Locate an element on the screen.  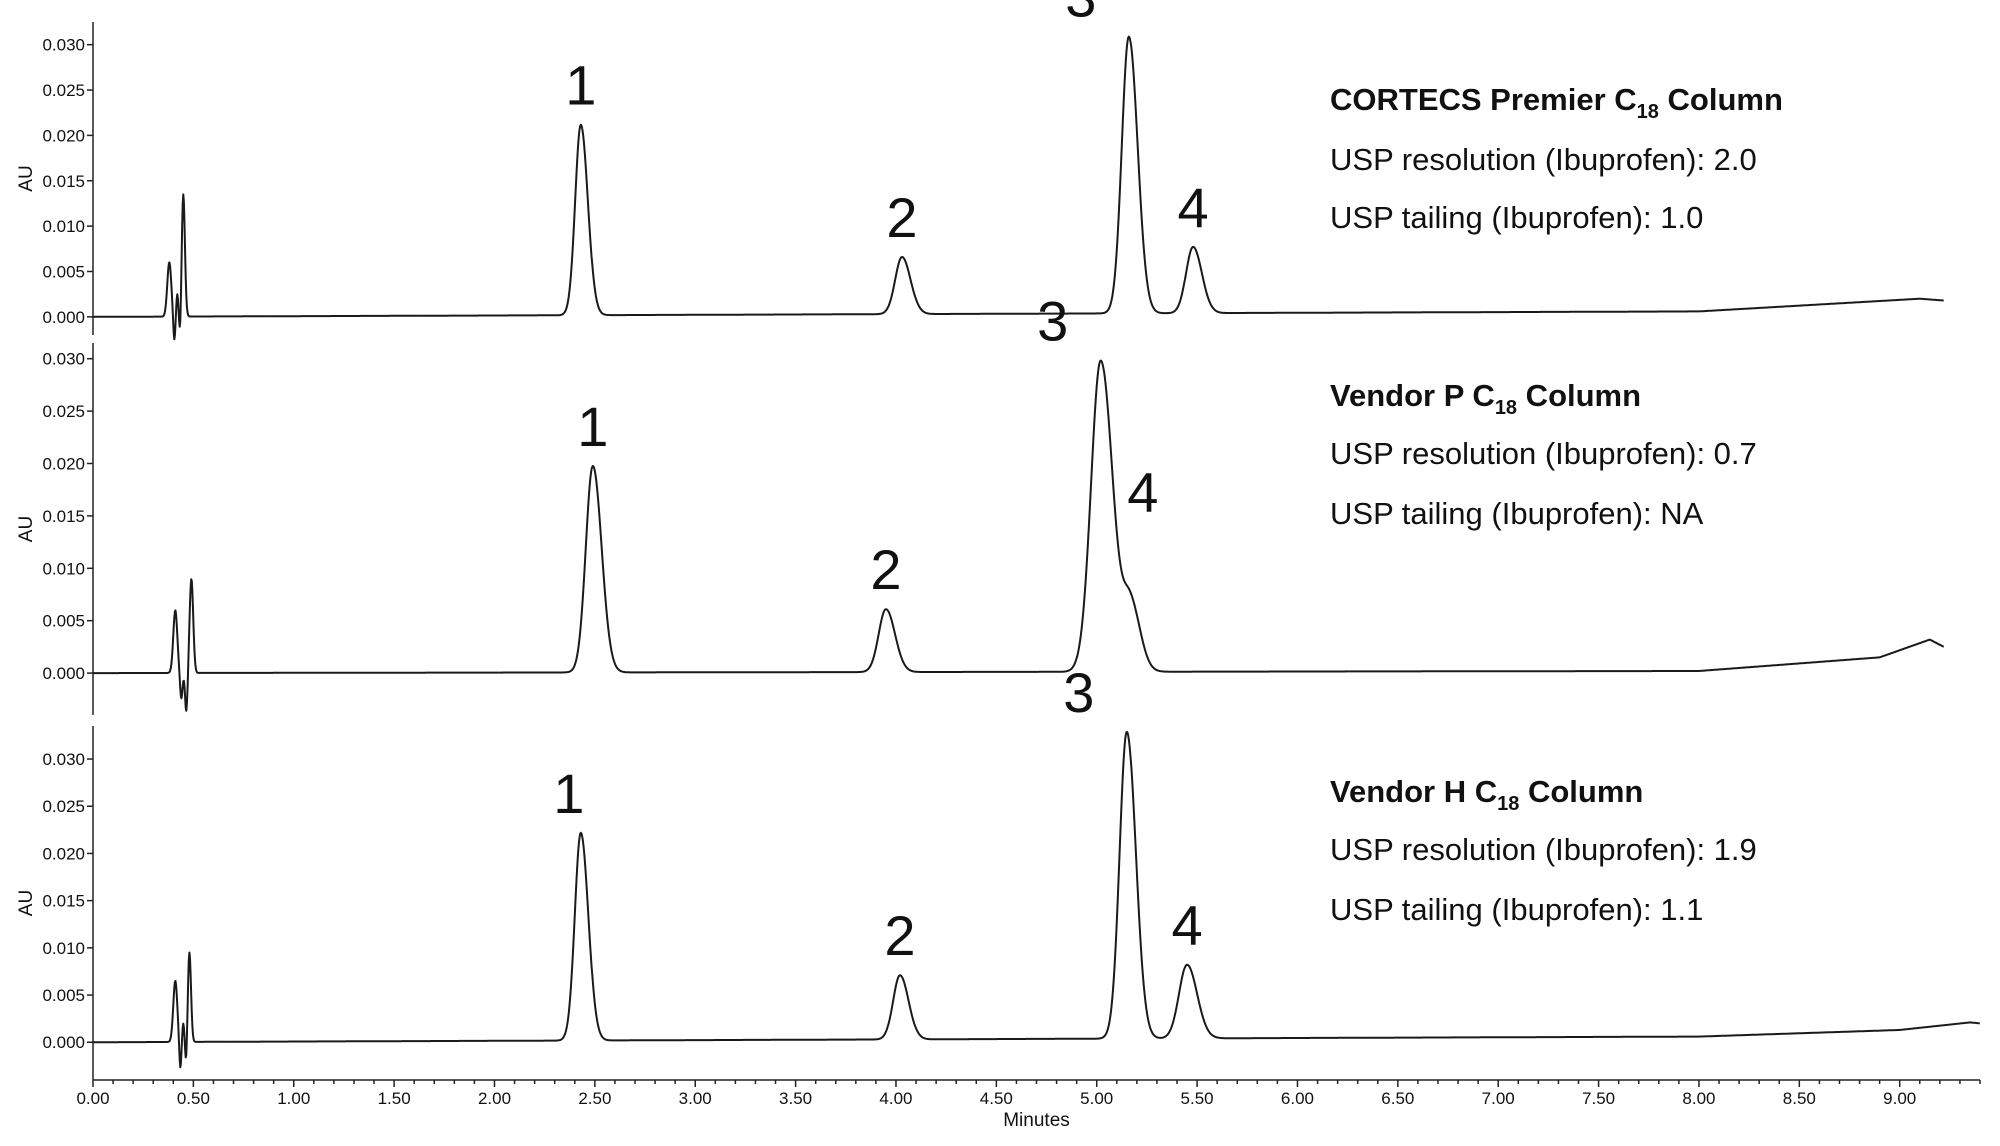
column-title: Vendor P C18 Column is located at coordinates (1485, 398).